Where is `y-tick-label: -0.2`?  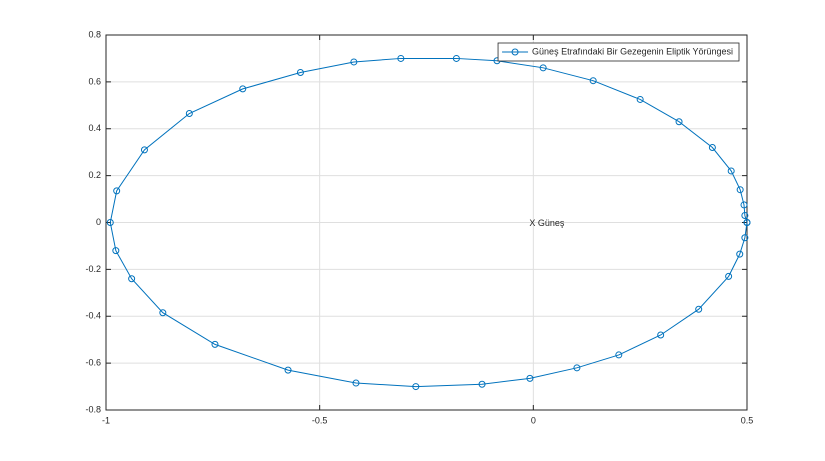
y-tick-label: -0.2 is located at coordinates (93, 269).